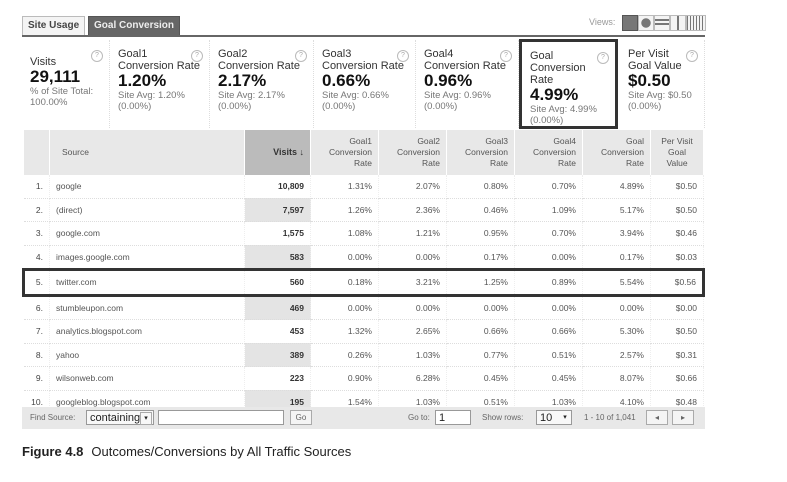 Image resolution: width=787 pixels, height=482 pixels. I want to click on row-index: 3., so click(36, 233).